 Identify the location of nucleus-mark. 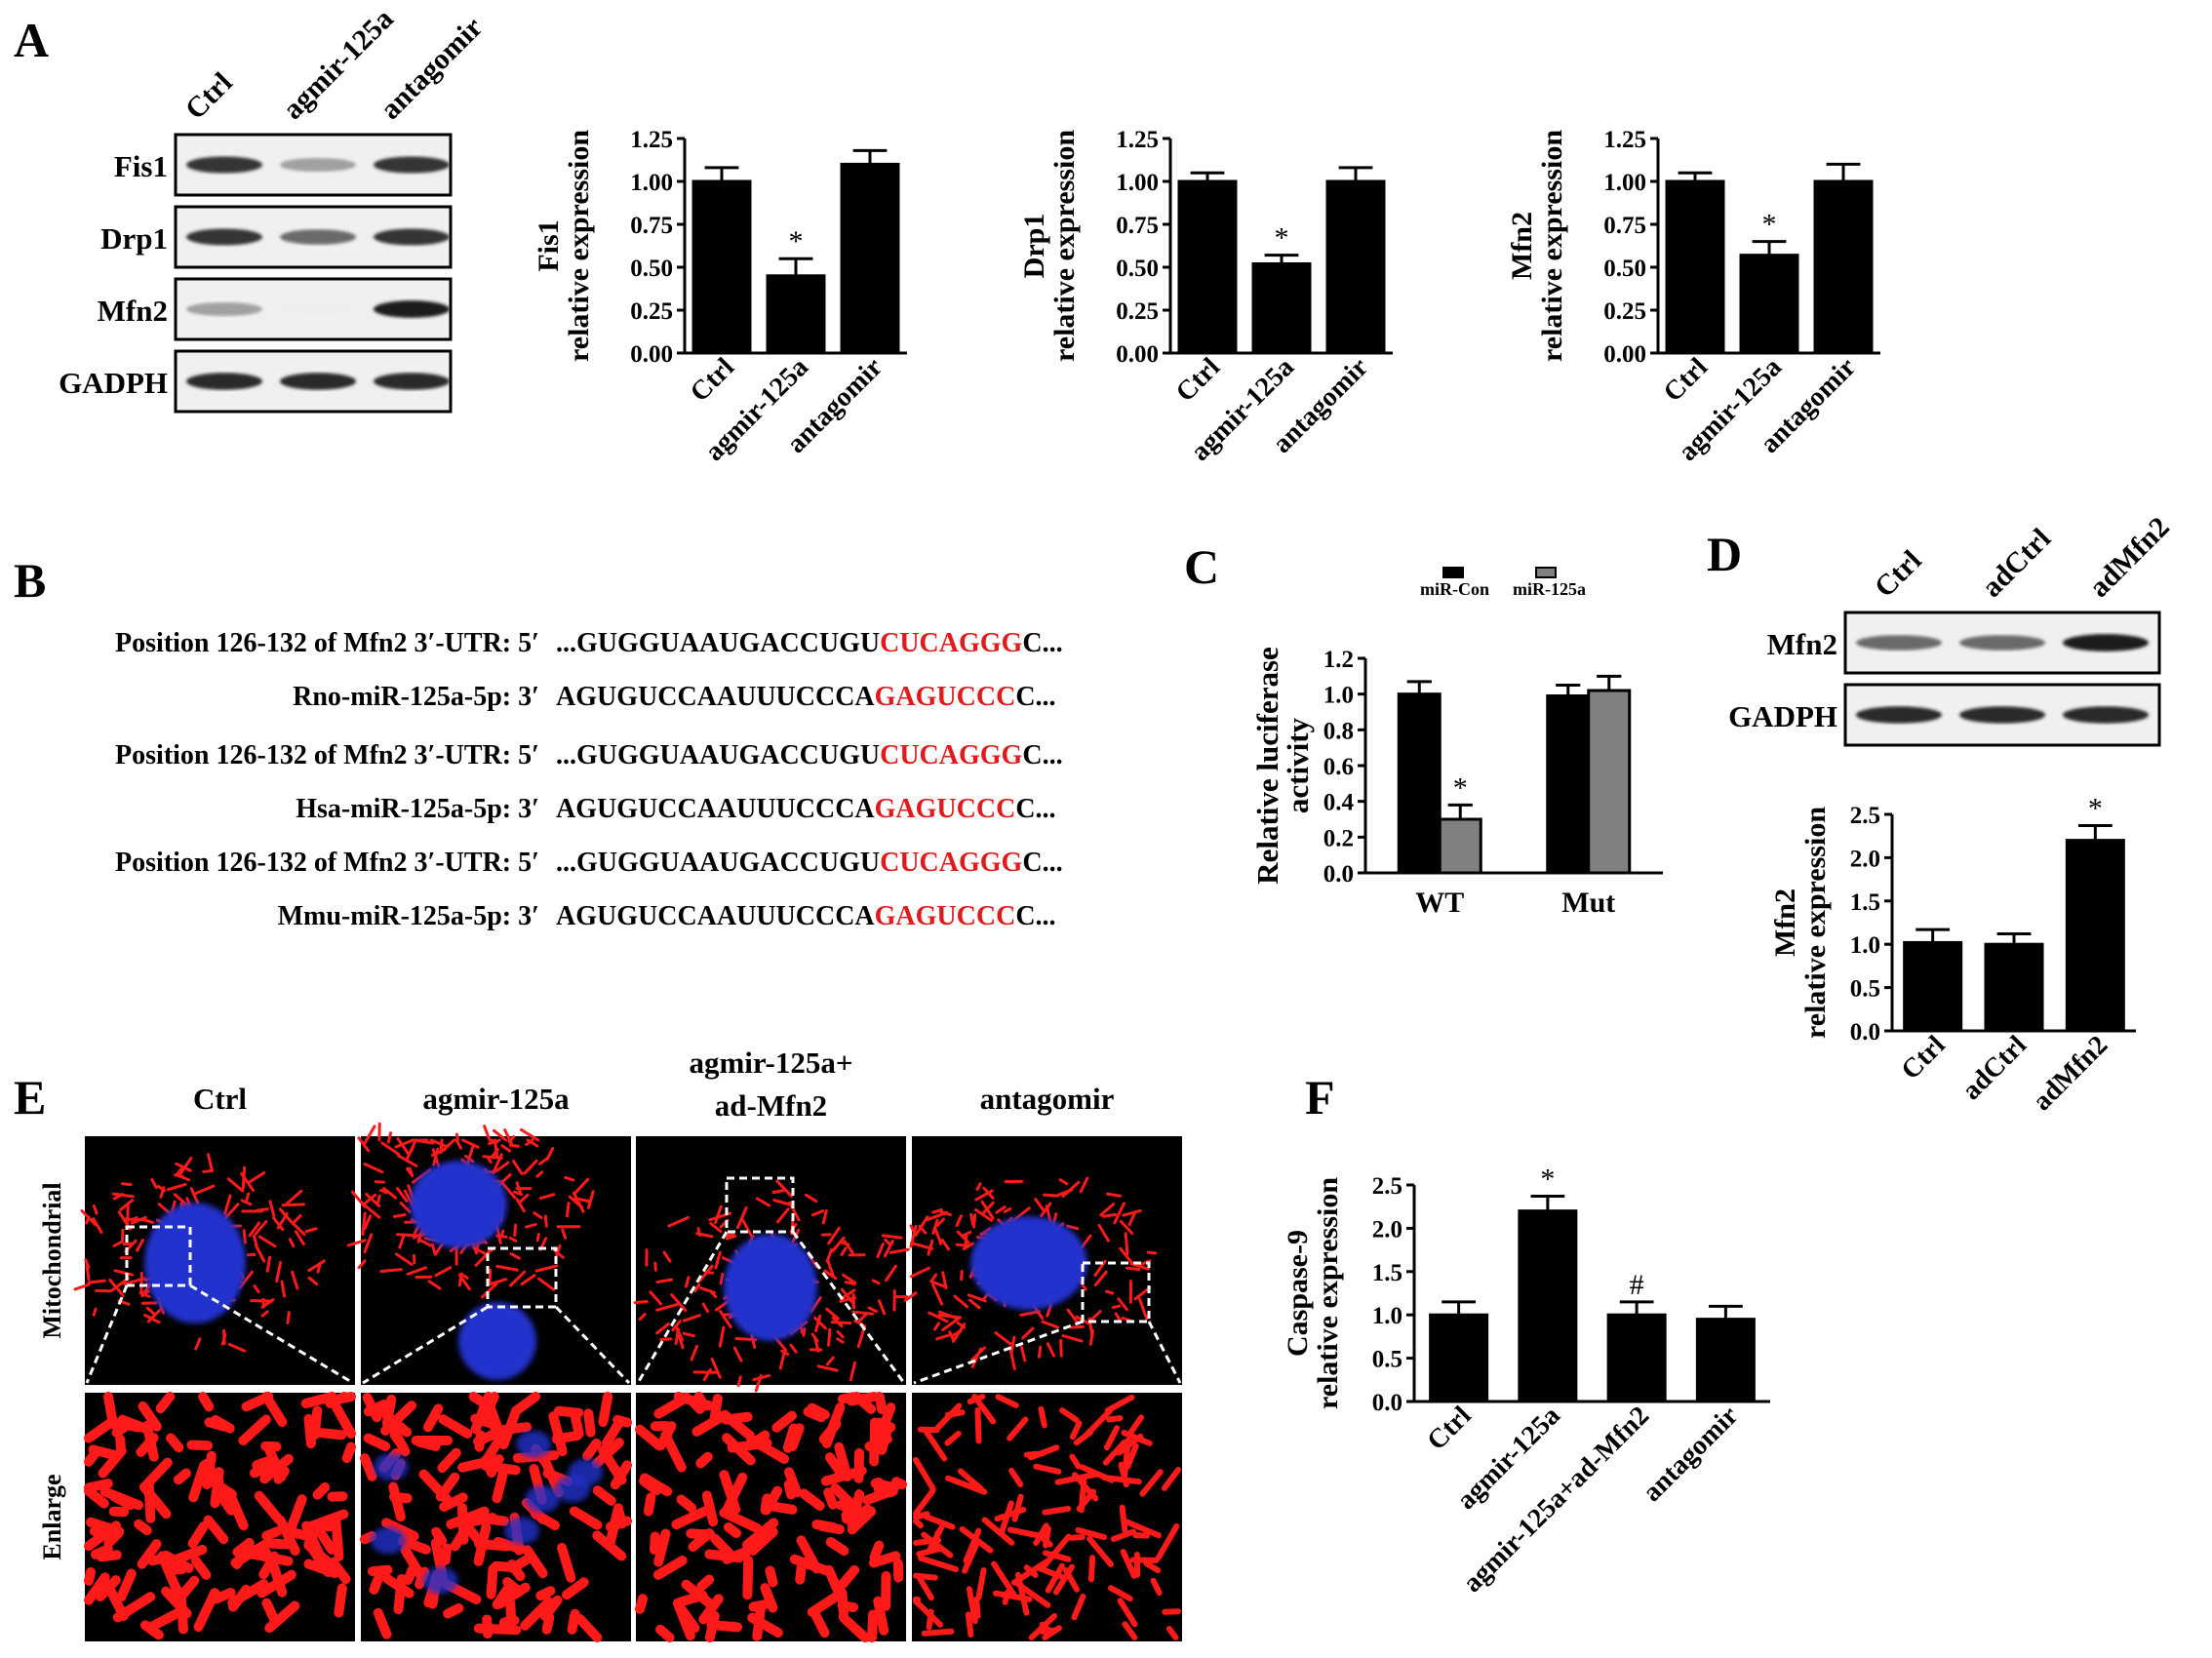
(586, 1472).